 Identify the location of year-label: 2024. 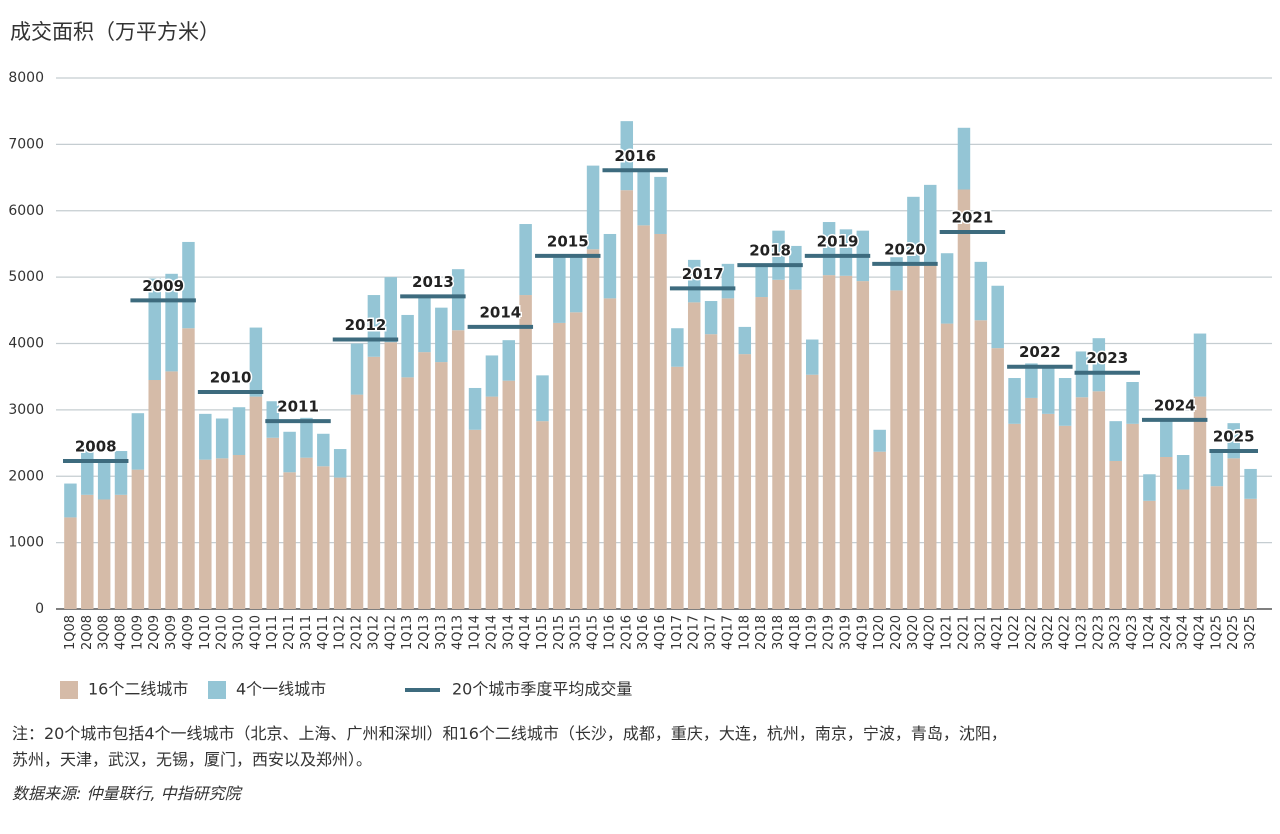
(1175, 405).